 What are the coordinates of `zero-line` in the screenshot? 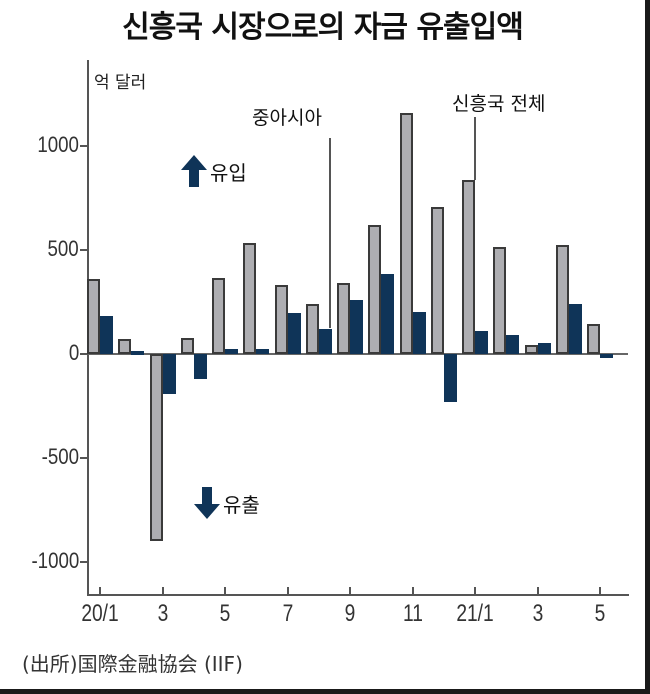 It's located at (358, 354).